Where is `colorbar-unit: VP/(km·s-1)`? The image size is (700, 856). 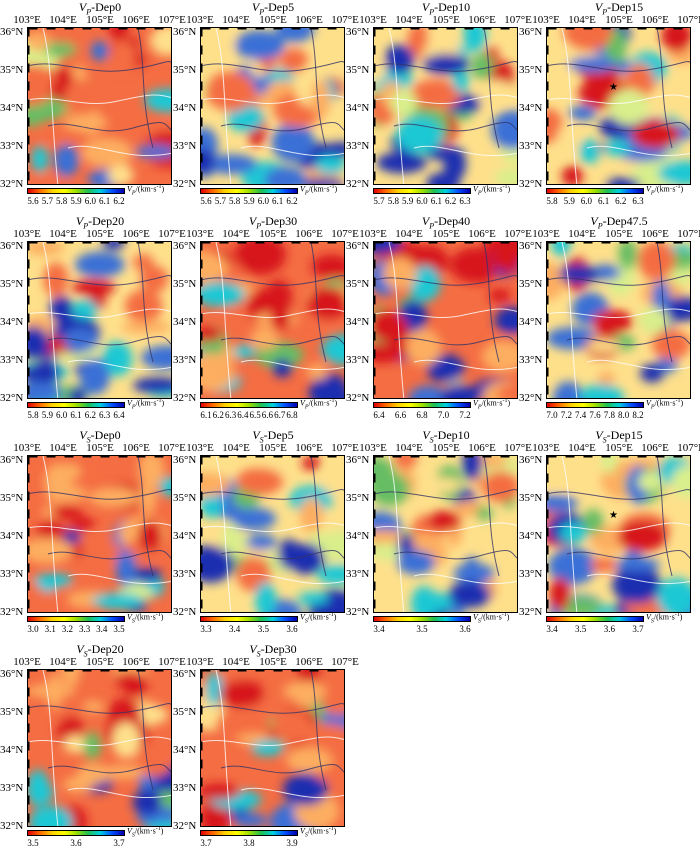
colorbar-unit: VP/(km·s-1) is located at coordinates (664, 190).